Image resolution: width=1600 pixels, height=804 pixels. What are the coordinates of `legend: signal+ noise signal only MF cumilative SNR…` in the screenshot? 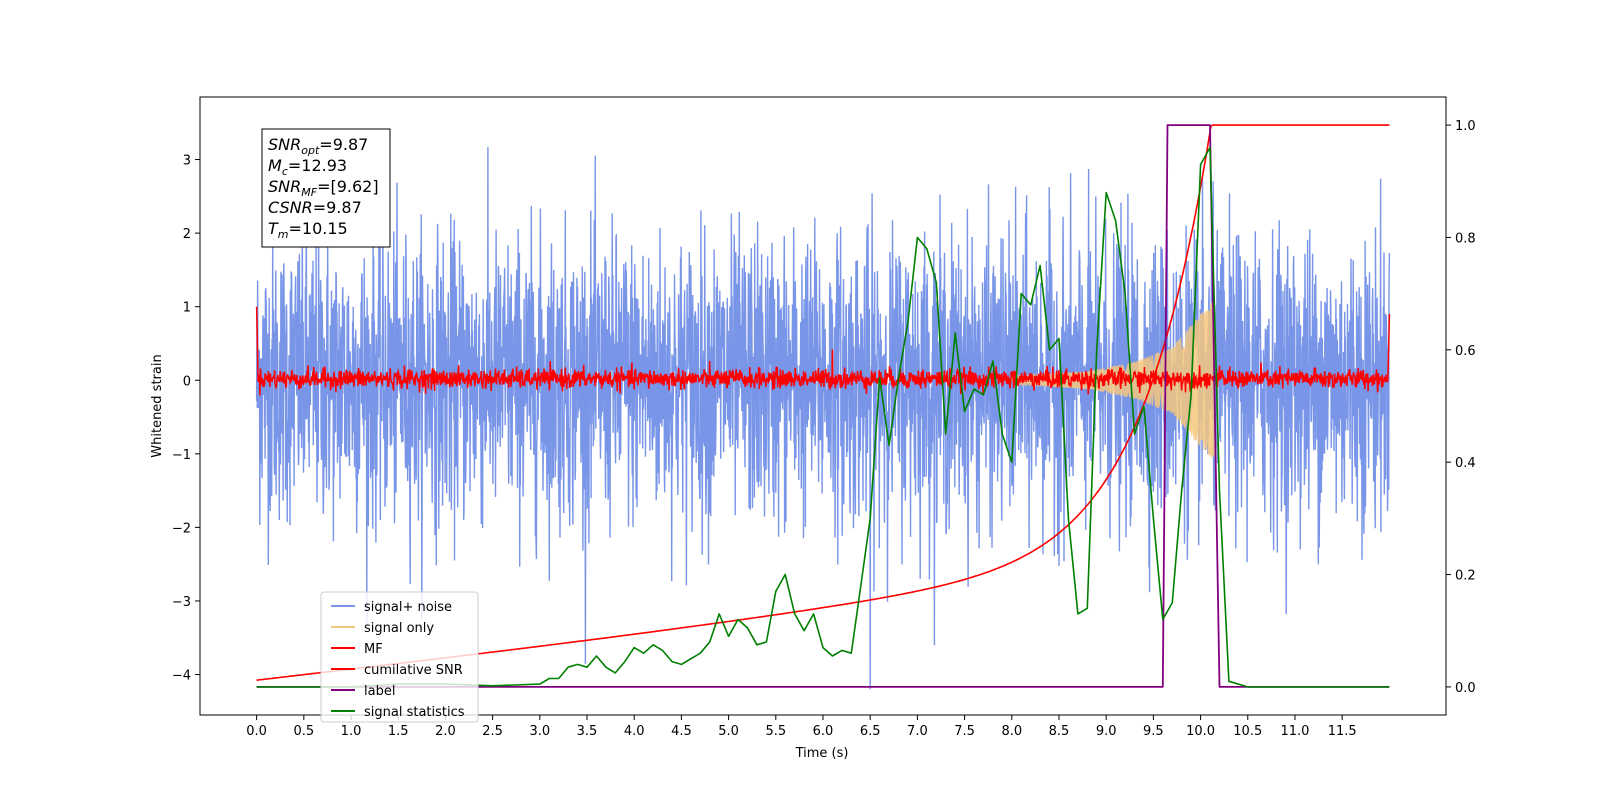 It's located at (399, 657).